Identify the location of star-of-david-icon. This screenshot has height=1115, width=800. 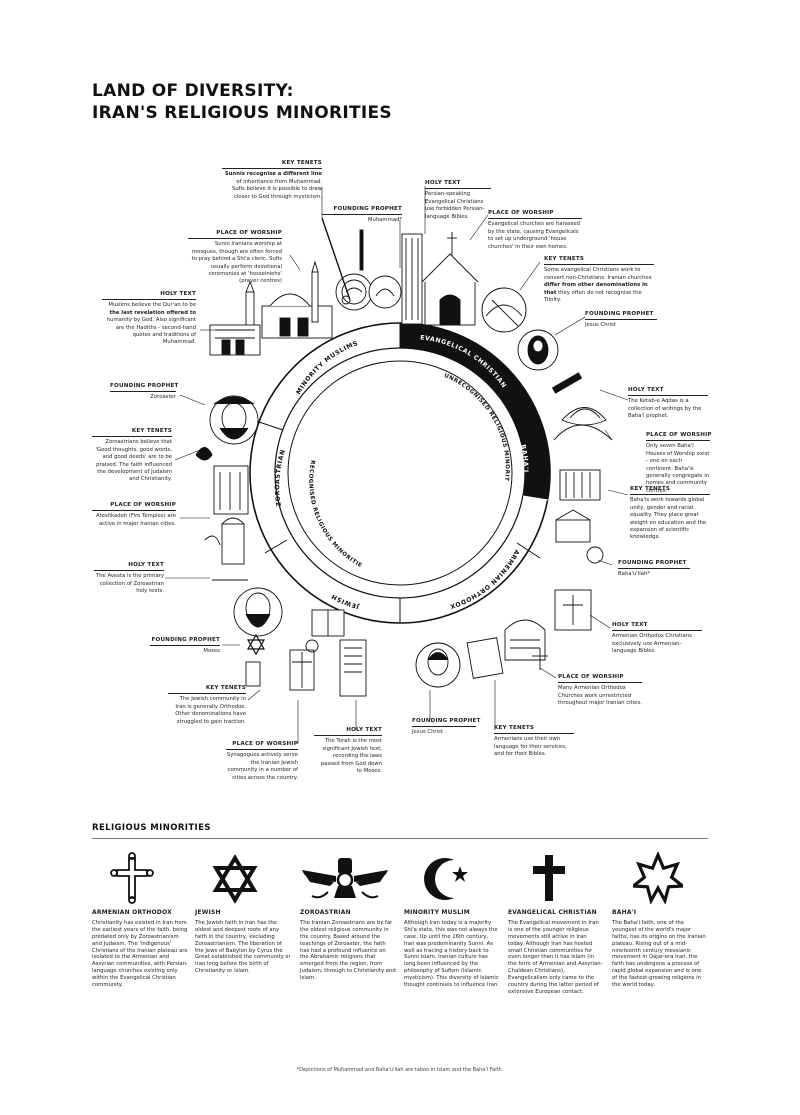
(235, 879).